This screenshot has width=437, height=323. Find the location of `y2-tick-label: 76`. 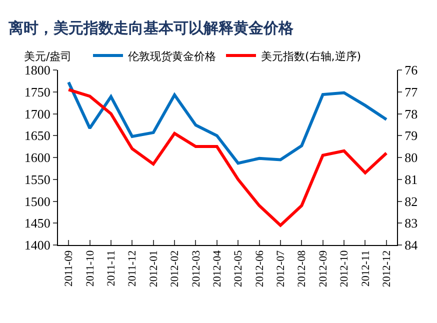

y2-tick-label: 76 is located at coordinates (411, 70).